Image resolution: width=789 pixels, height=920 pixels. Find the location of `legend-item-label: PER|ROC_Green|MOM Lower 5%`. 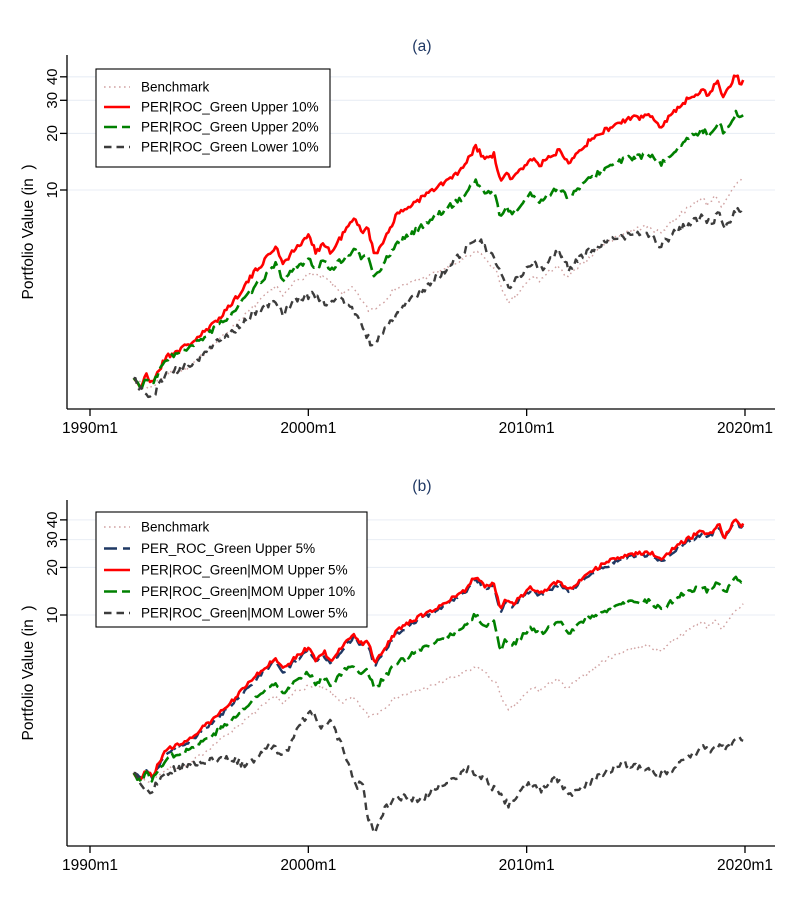

legend-item-label: PER|ROC_Green|MOM Lower 5% is located at coordinates (244, 613).